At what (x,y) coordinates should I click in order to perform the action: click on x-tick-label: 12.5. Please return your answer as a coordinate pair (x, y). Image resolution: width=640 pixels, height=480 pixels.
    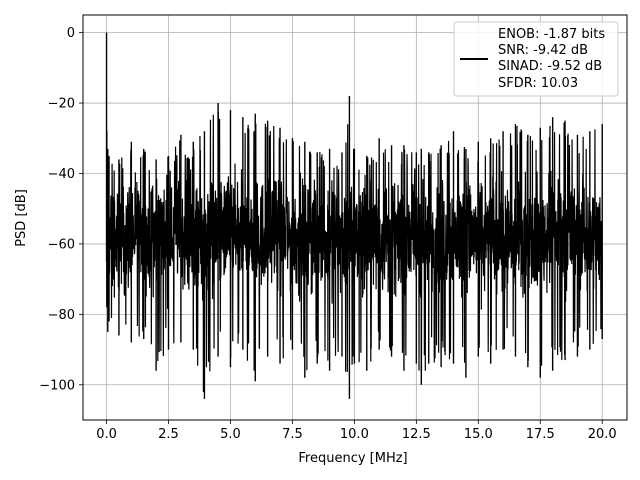
    Looking at the image, I should click on (416, 434).